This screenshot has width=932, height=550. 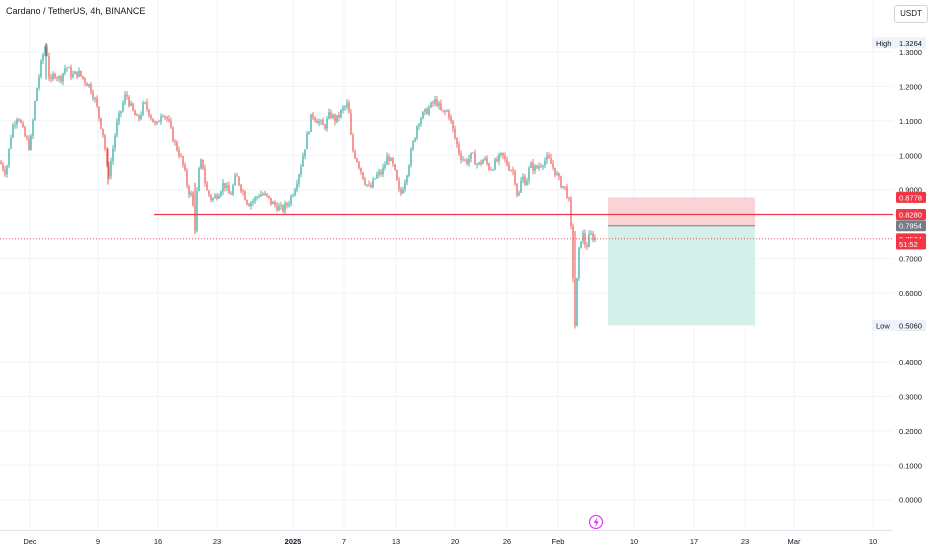 What do you see at coordinates (681, 211) in the screenshot?
I see `stop-loss-zone` at bounding box center [681, 211].